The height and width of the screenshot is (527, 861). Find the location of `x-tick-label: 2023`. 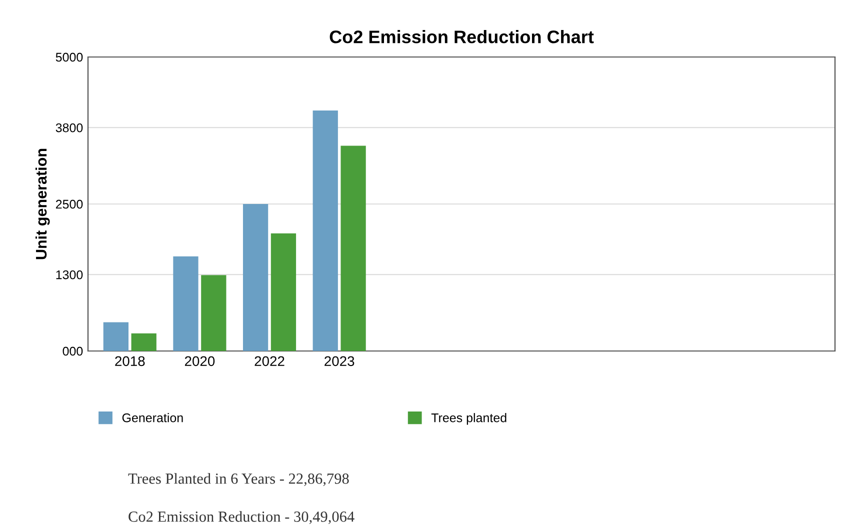

x-tick-label: 2023 is located at coordinates (339, 361).